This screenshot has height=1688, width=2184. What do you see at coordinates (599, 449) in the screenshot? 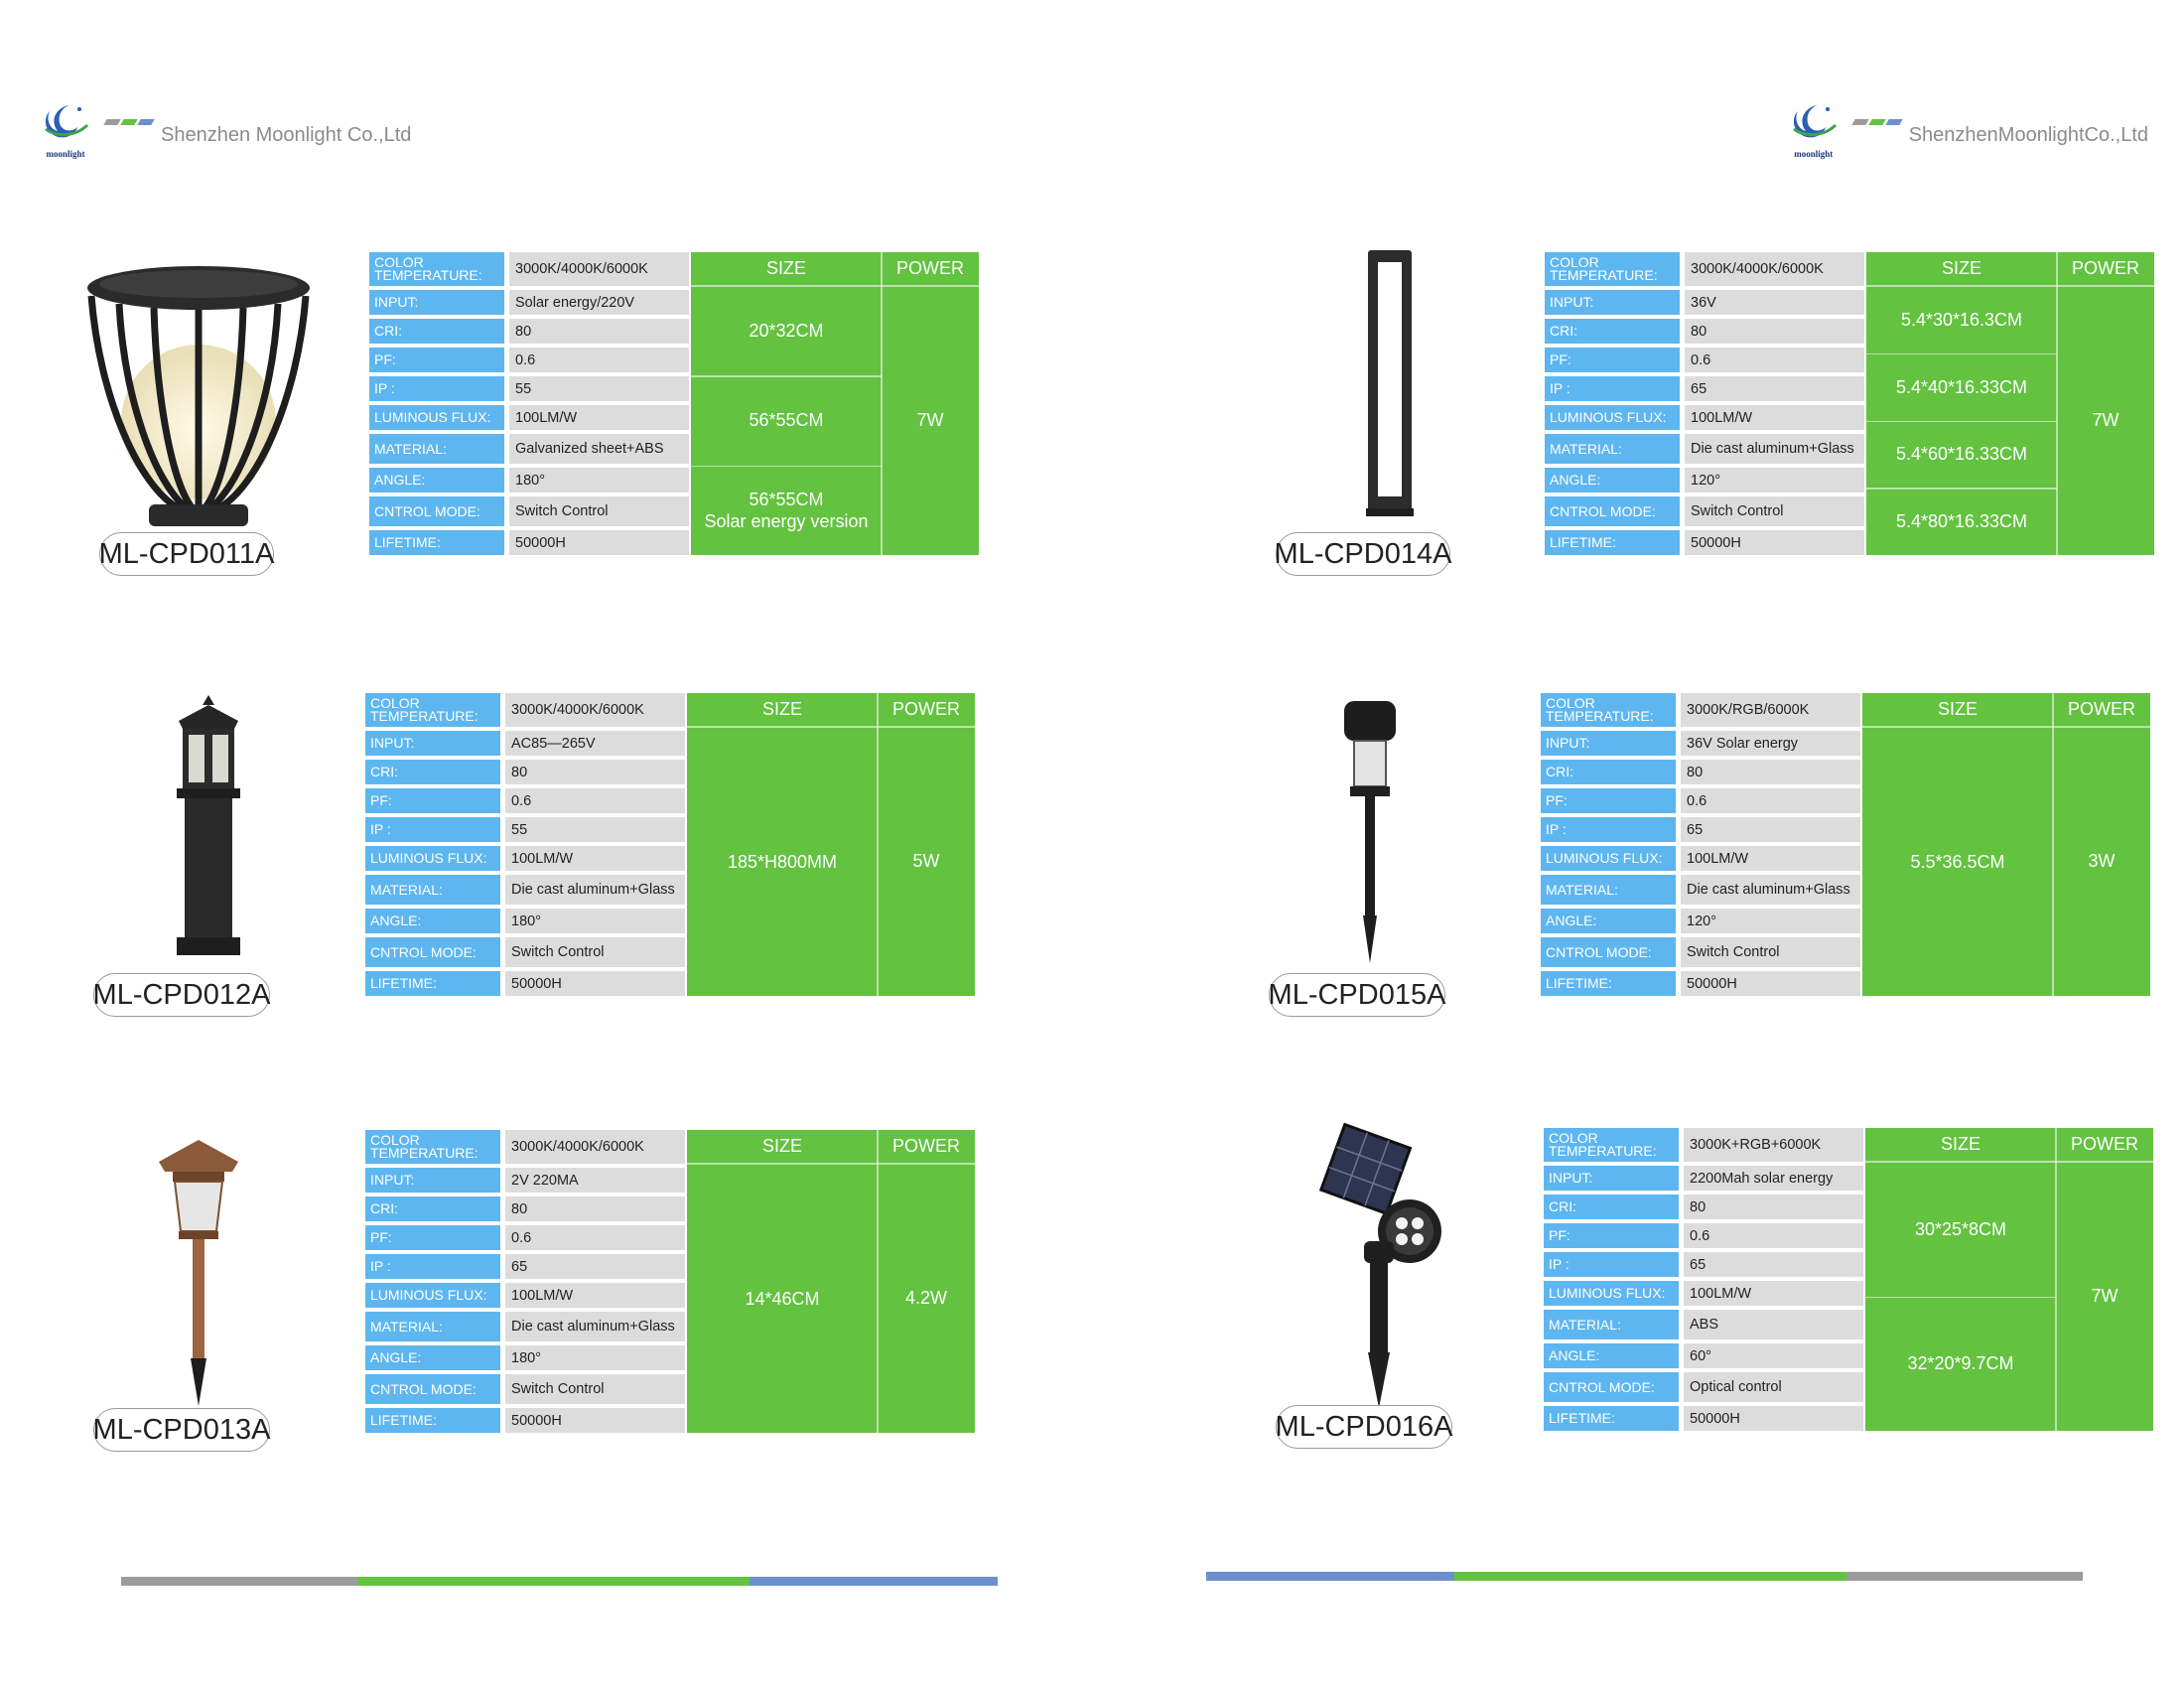
I see `spec-value: Galvanized sheet+ABS` at bounding box center [599, 449].